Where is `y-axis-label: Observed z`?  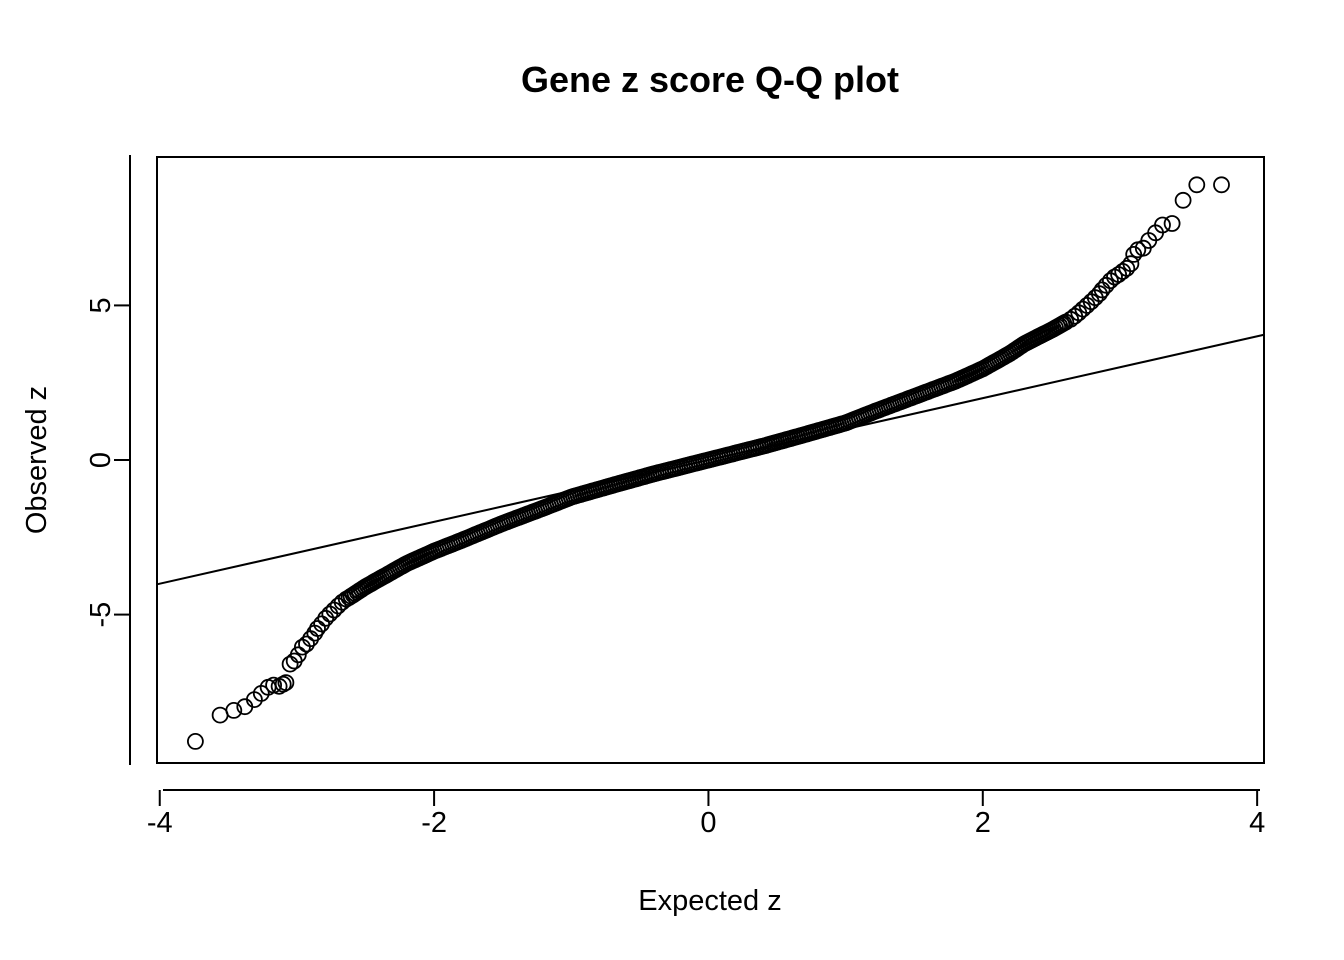 y-axis-label: Observed z is located at coordinates (37, 460).